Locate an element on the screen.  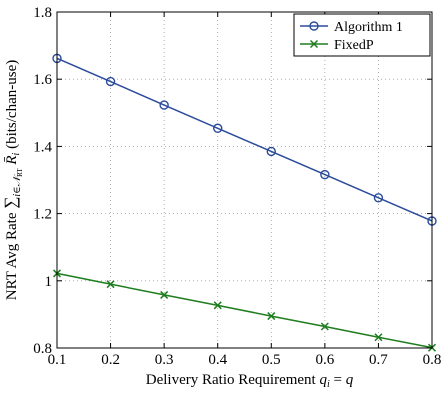
y-tick-label: 1 is located at coordinates (49, 282).